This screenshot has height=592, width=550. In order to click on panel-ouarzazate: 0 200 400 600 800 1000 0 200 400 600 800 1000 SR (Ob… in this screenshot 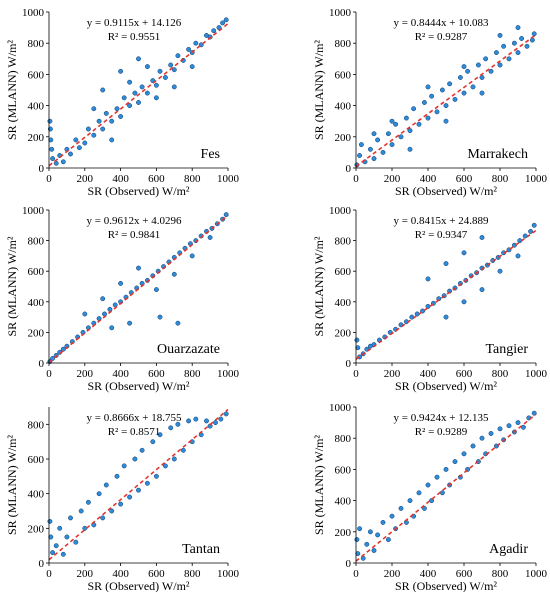, I will do `click(122, 299)`.